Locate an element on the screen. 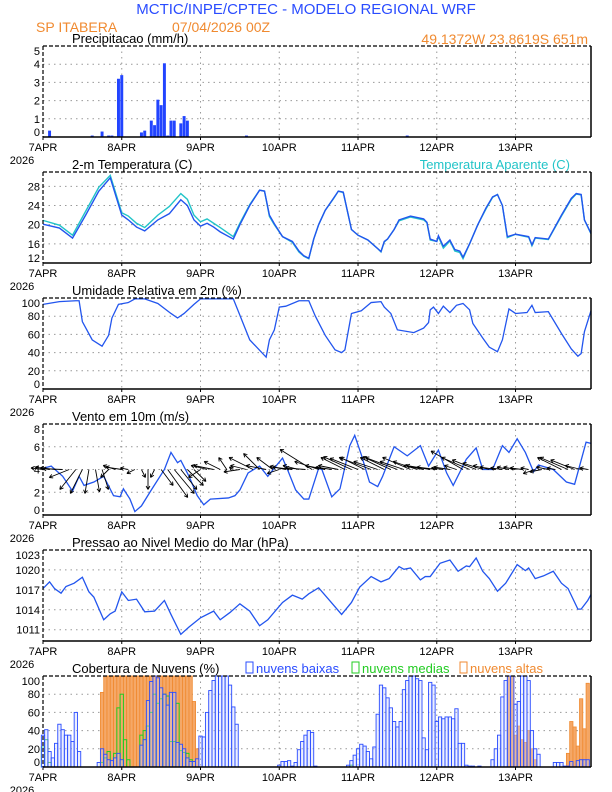 This screenshot has width=612, height=792. x-tick-label: 9APR is located at coordinates (200, 778).